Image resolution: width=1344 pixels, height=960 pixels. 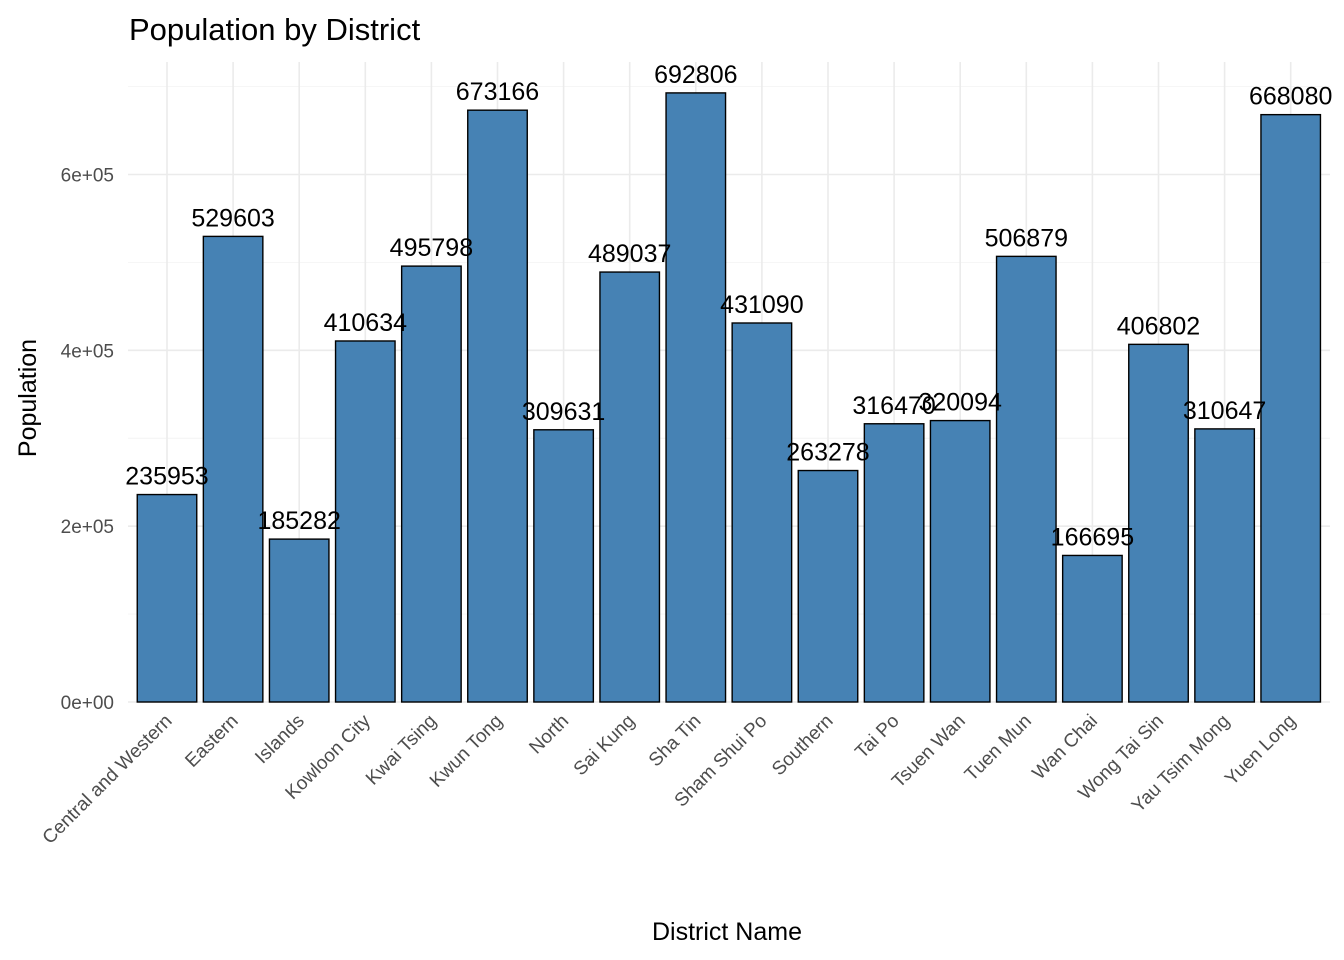 What do you see at coordinates (87, 351) in the screenshot?
I see `y-tick-label: 4e+05` at bounding box center [87, 351].